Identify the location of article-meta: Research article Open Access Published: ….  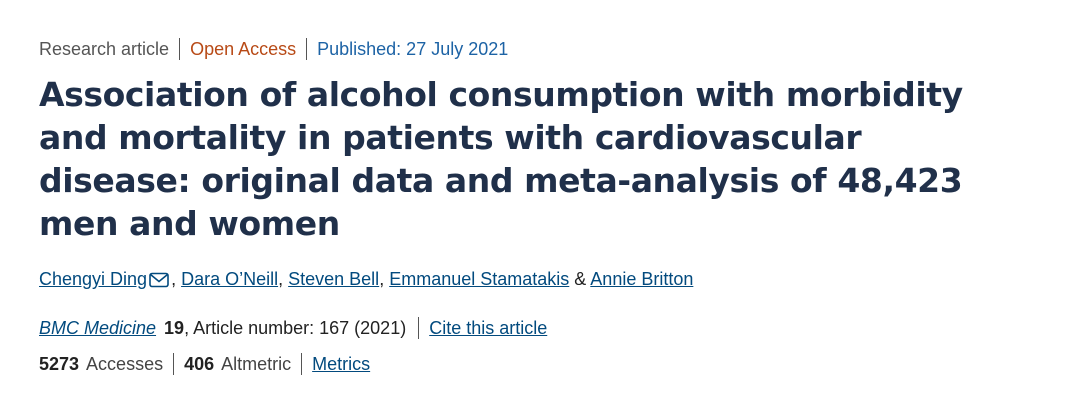
(273, 49).